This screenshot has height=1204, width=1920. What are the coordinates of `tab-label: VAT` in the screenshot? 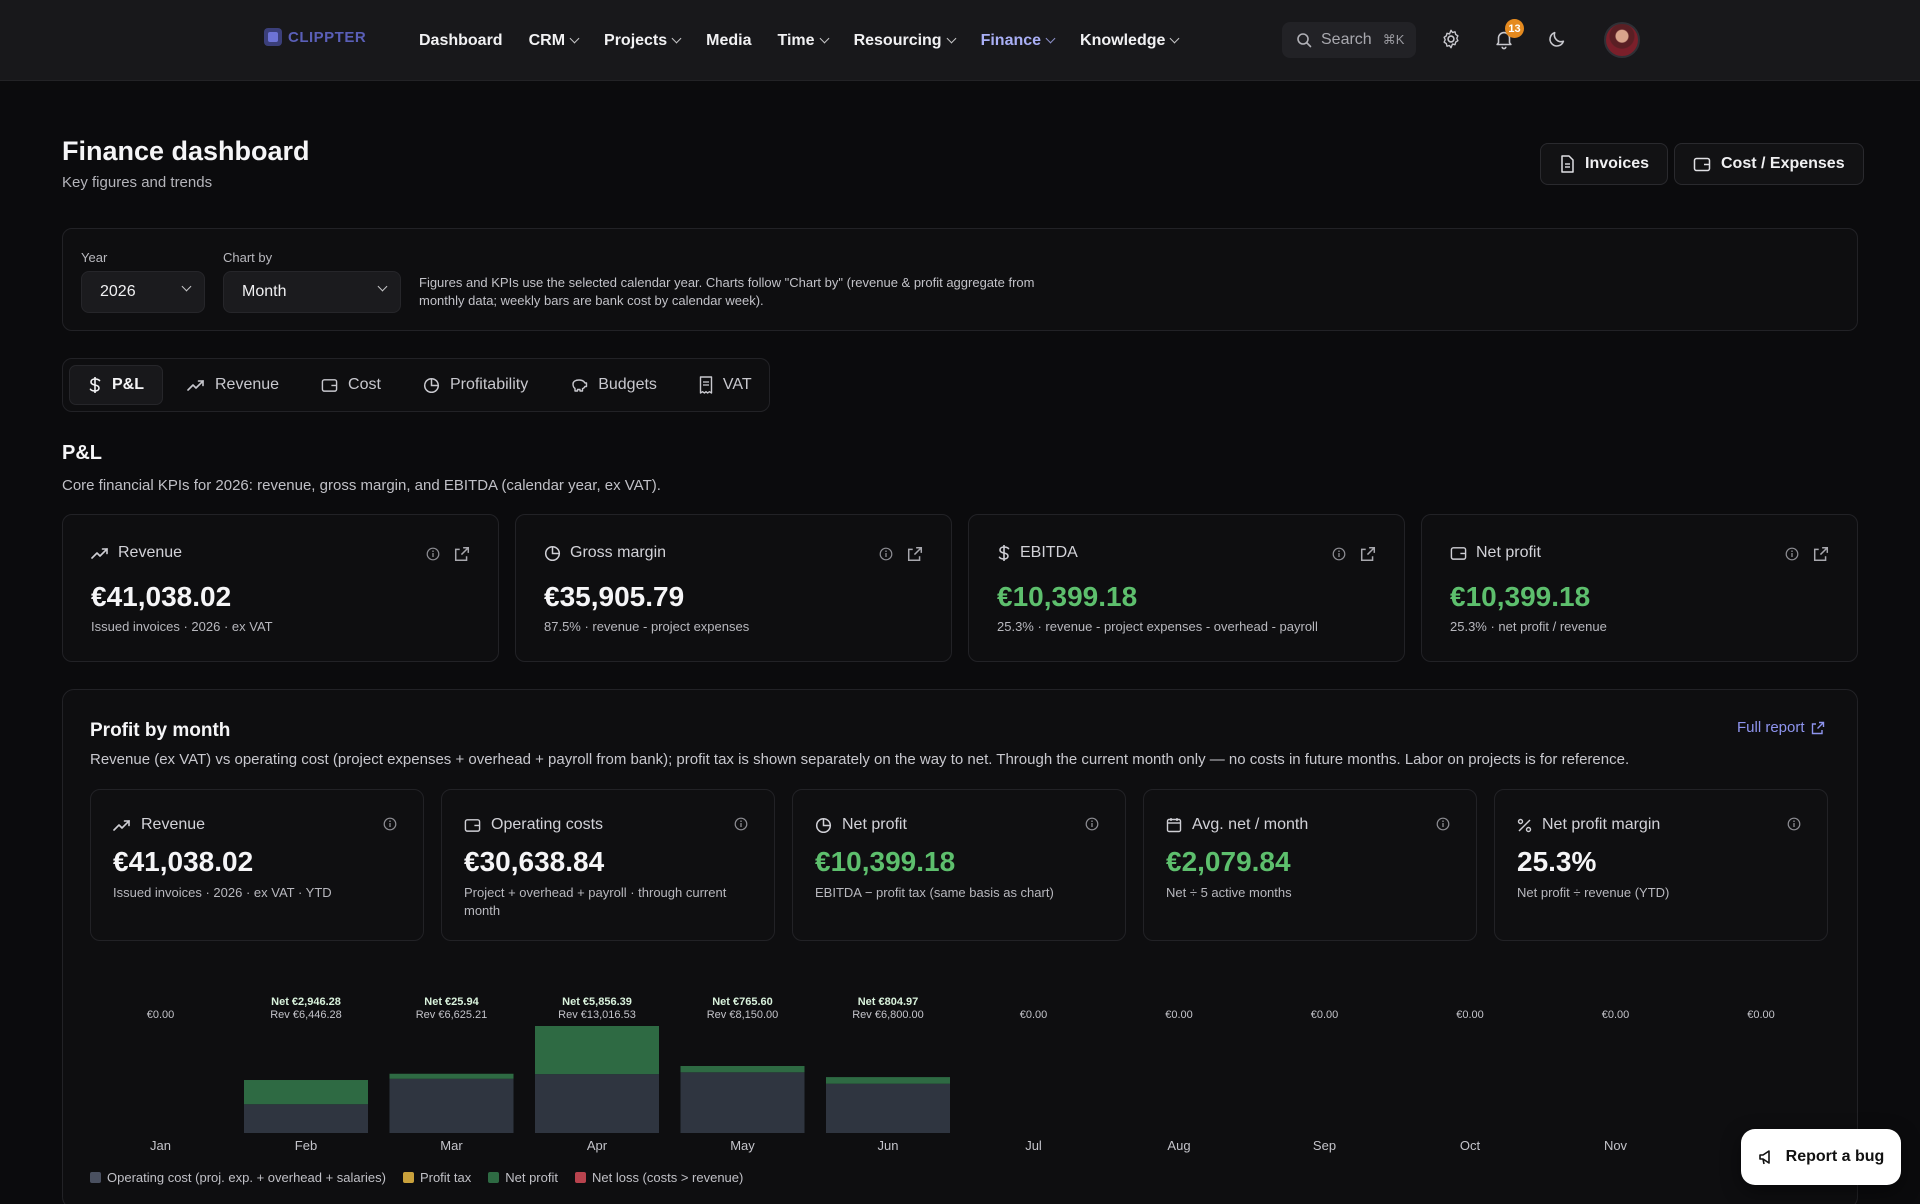 It's located at (737, 384).